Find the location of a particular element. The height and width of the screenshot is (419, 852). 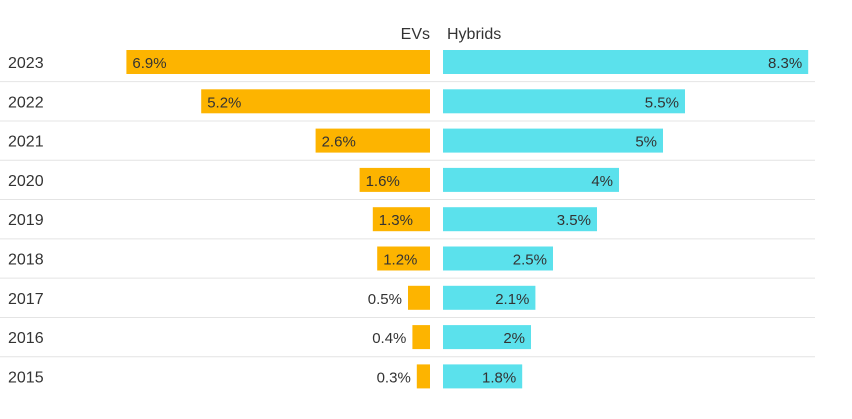

ev-value-label: 6.9% is located at coordinates (149, 63).